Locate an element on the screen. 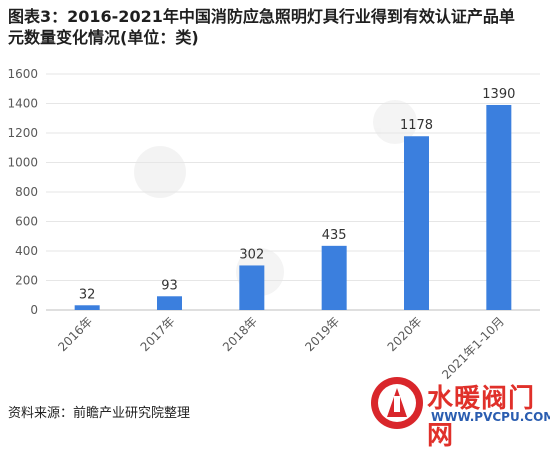  bar-value-label: 1178 is located at coordinates (416, 125).